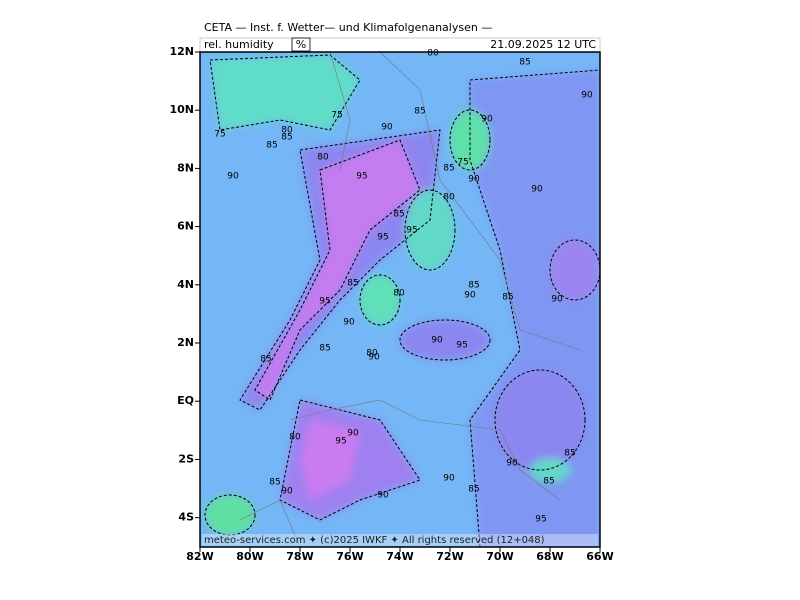 Image resolution: width=800 pixels, height=600 pixels. What do you see at coordinates (199, 556) in the screenshot?
I see `lon-label: 82W` at bounding box center [199, 556].